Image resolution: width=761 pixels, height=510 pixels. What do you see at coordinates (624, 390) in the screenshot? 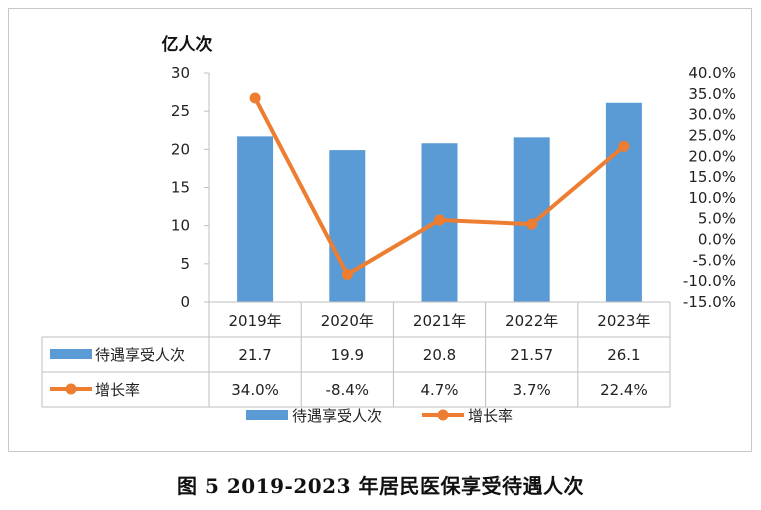
I see `table-cell: 22.4%` at bounding box center [624, 390].